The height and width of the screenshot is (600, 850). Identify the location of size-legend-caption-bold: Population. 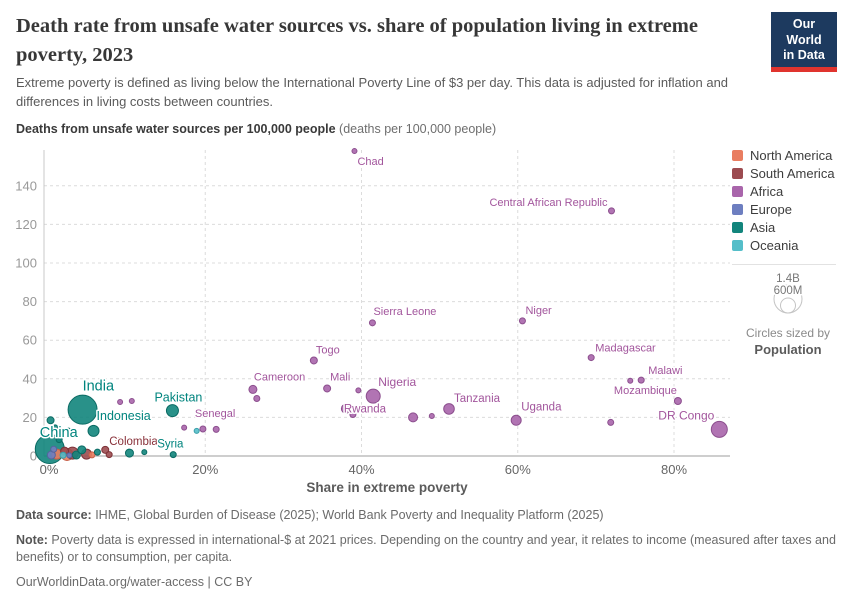
(788, 349).